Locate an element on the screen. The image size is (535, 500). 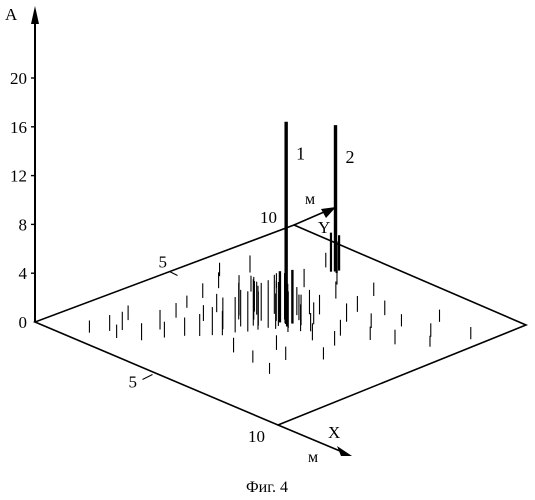
x-tick-label: 5 is located at coordinates (133, 382).